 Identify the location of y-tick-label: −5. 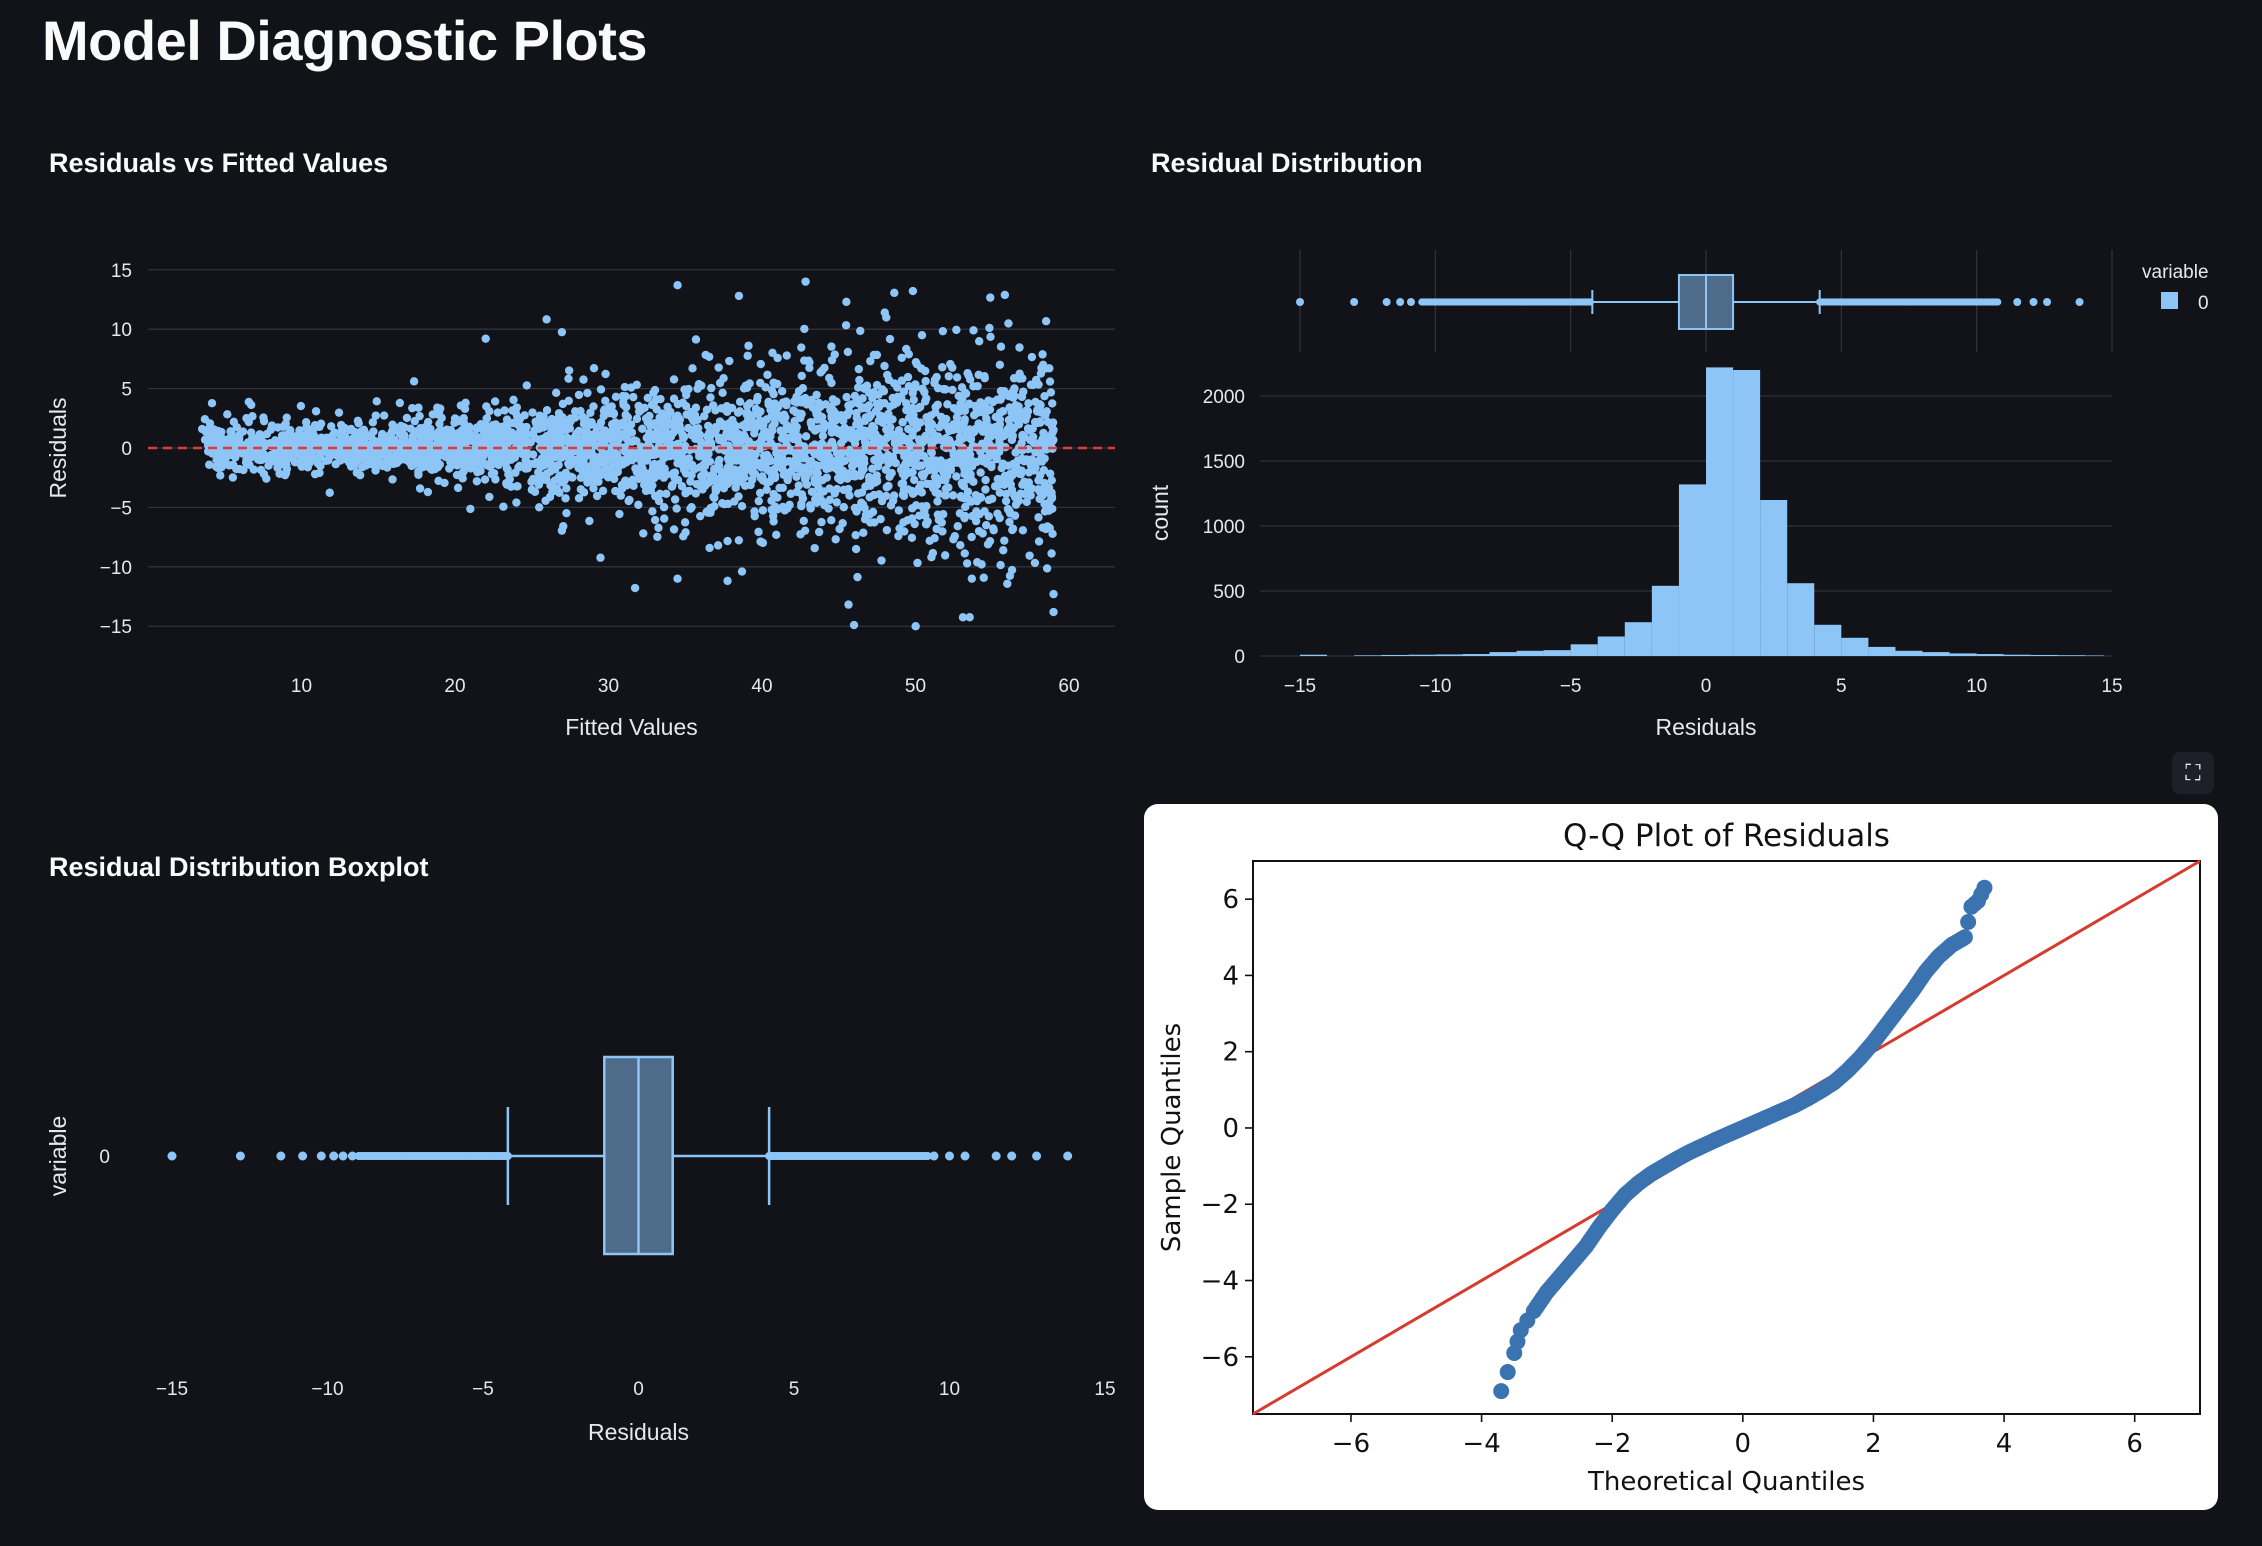
(121, 508).